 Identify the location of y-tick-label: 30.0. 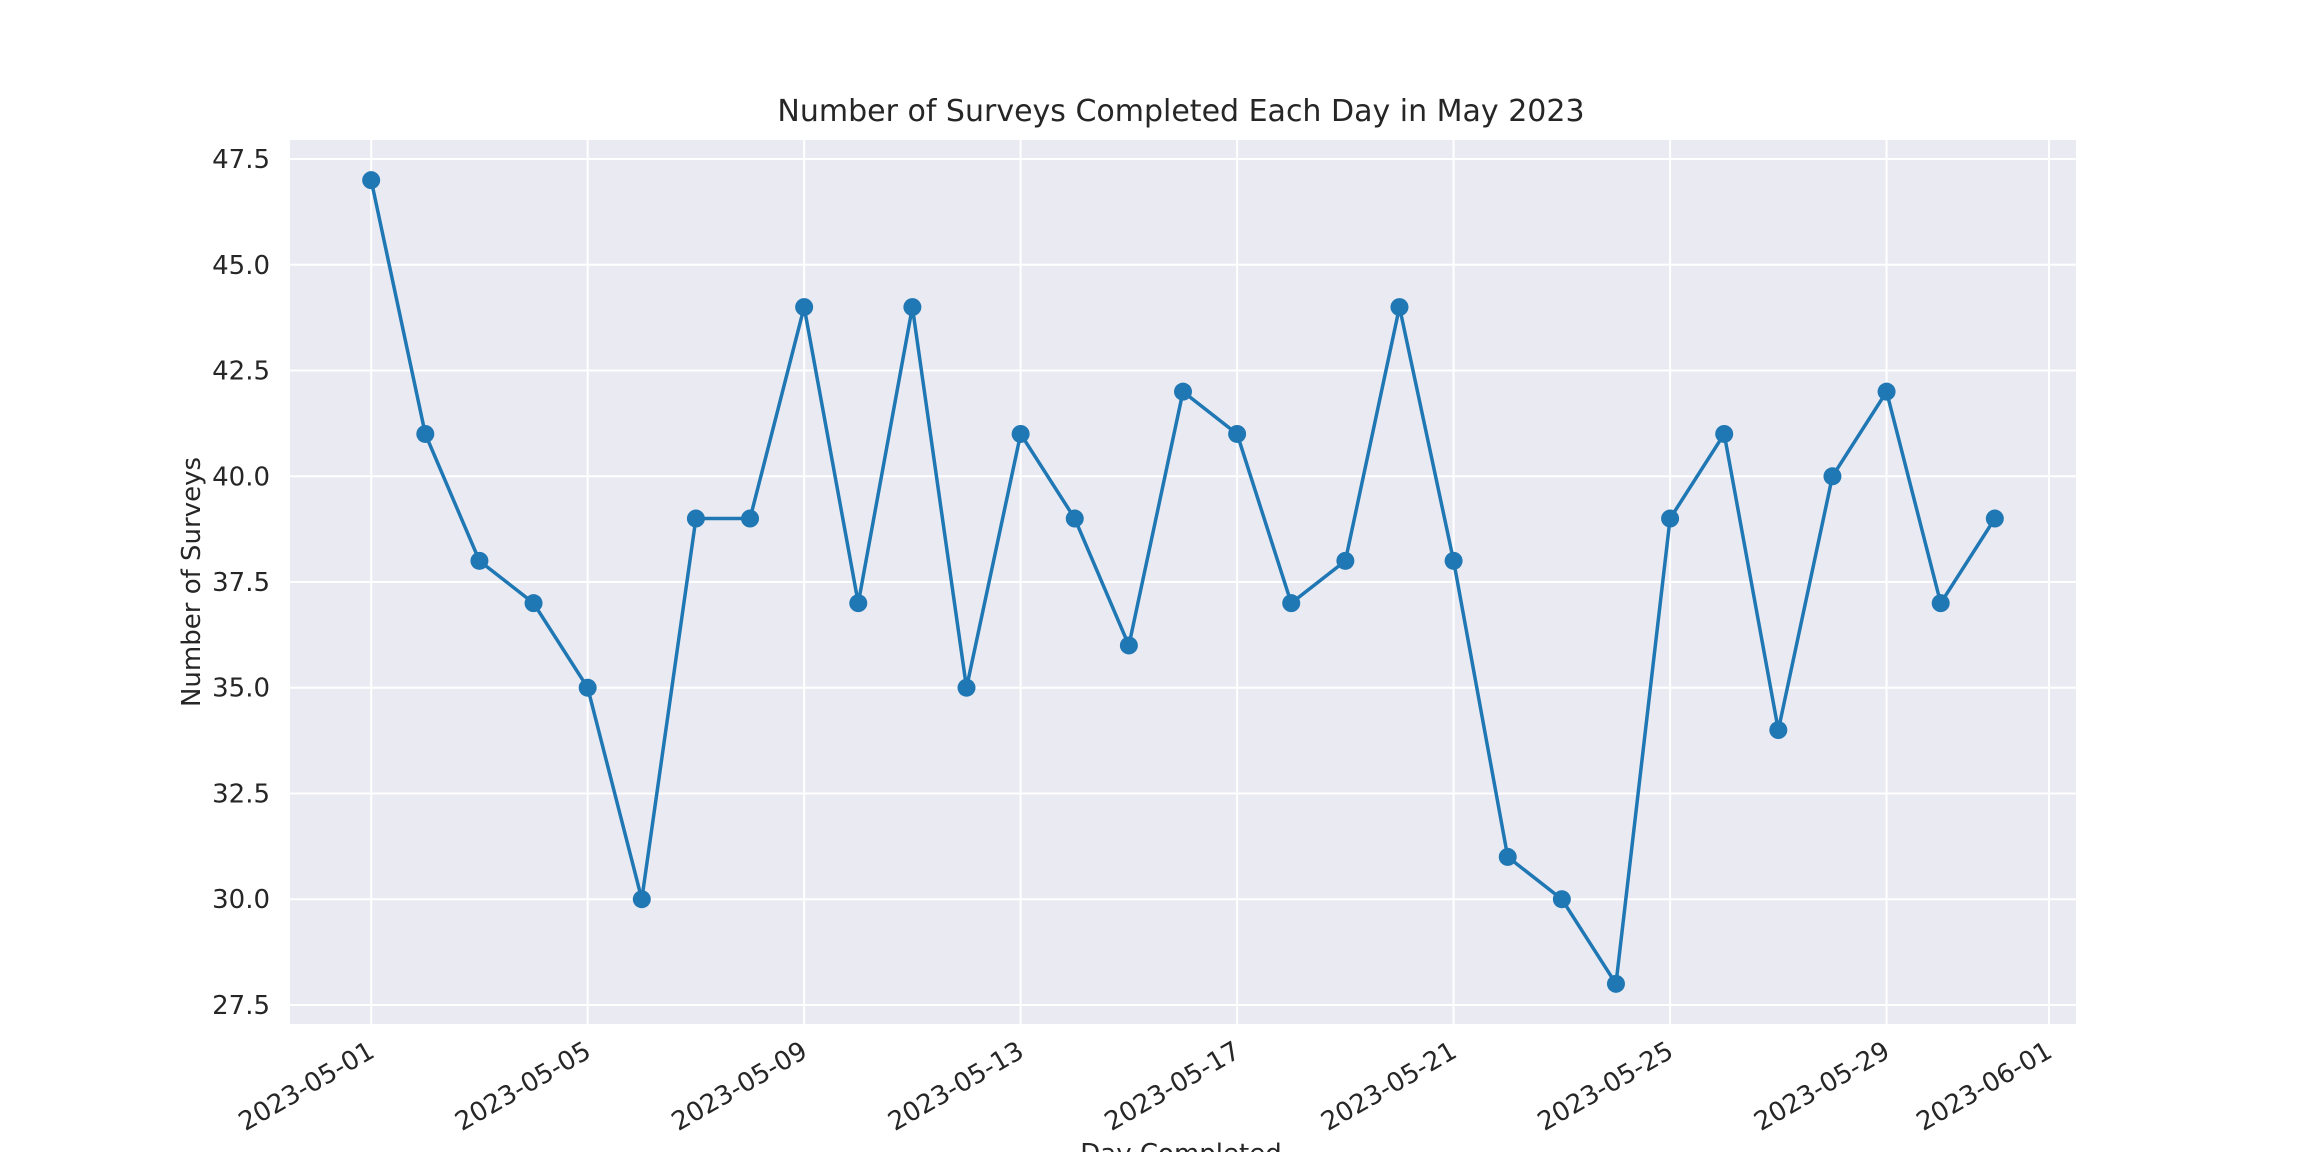
(241, 900).